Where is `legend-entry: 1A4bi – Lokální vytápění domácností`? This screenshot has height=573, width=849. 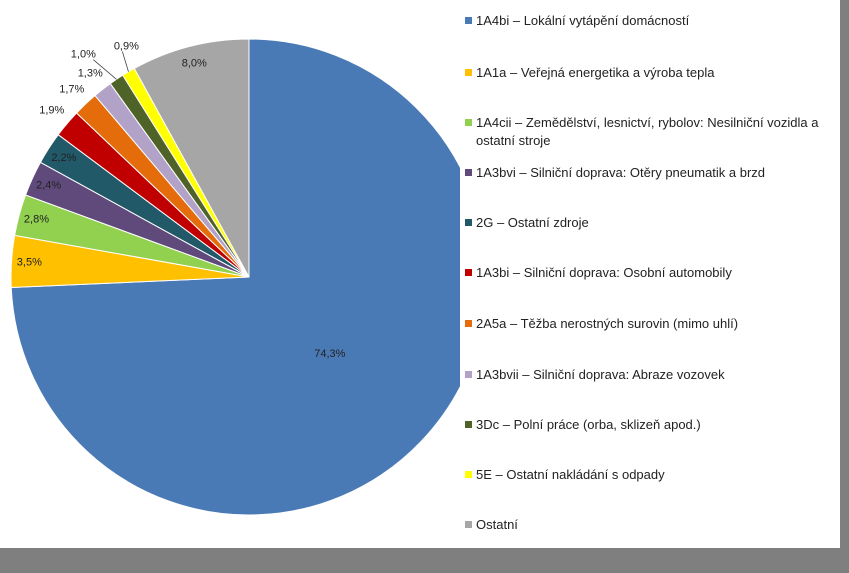
legend-entry: 1A4bi – Lokální vytápění domácností is located at coordinates (651, 21).